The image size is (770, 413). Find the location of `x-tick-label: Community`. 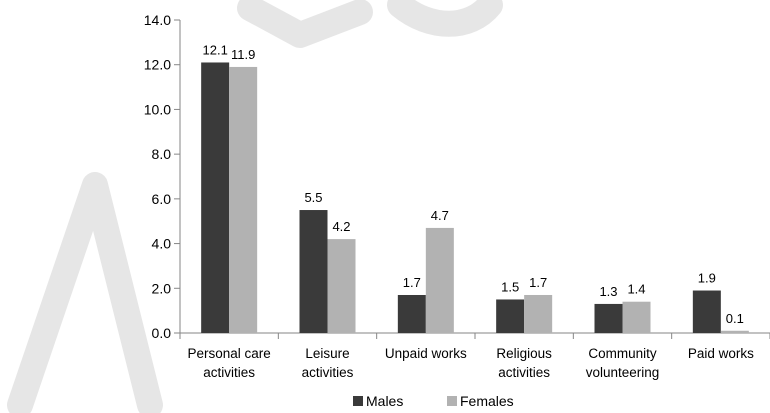

x-tick-label: Community is located at coordinates (622, 353).